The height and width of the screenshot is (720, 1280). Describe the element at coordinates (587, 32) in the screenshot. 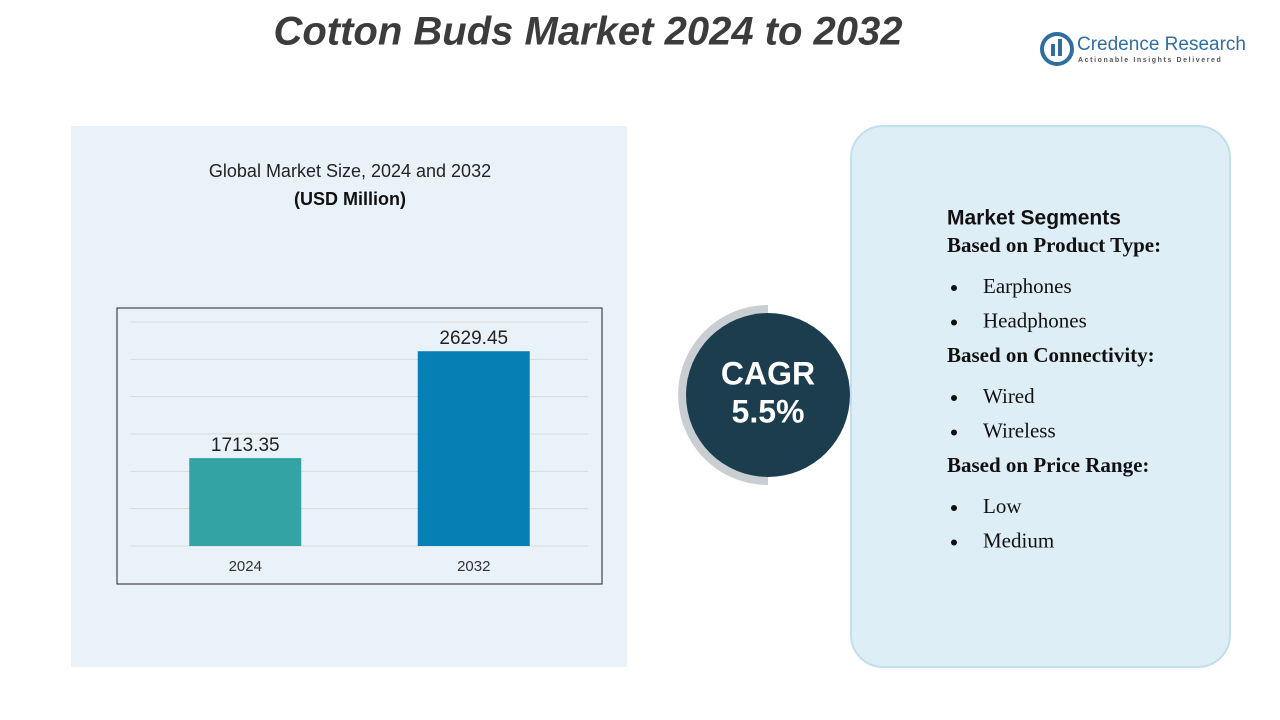

I see `page-title: Cotton Buds Market 2024 to 2032` at that location.